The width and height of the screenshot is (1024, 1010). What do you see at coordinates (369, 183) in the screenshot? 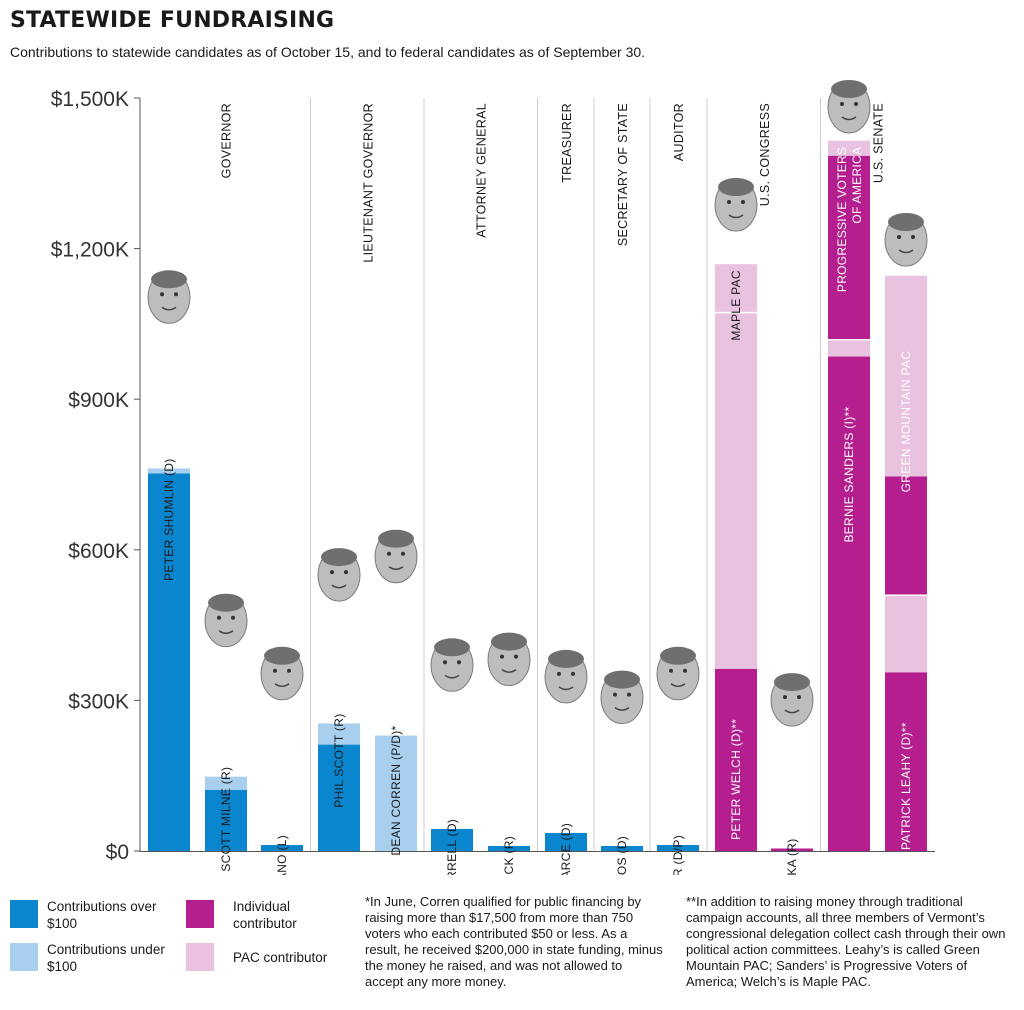
I see `office-label: LIEUTENANT GOVERNOR` at bounding box center [369, 183].